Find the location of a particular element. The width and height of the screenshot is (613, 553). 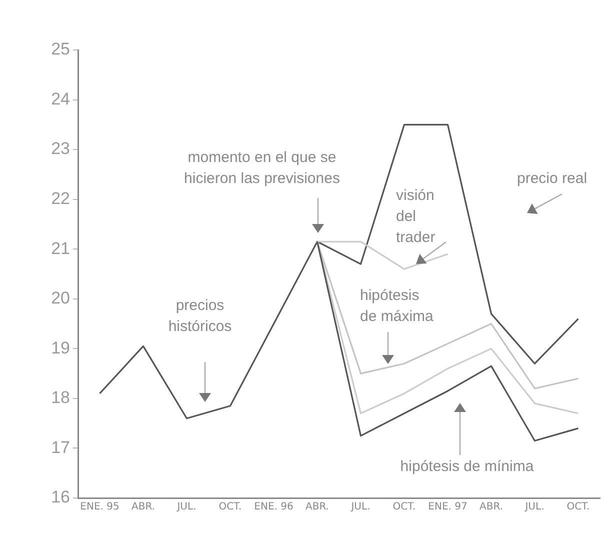

annotation: precios históricos is located at coordinates (200, 316).